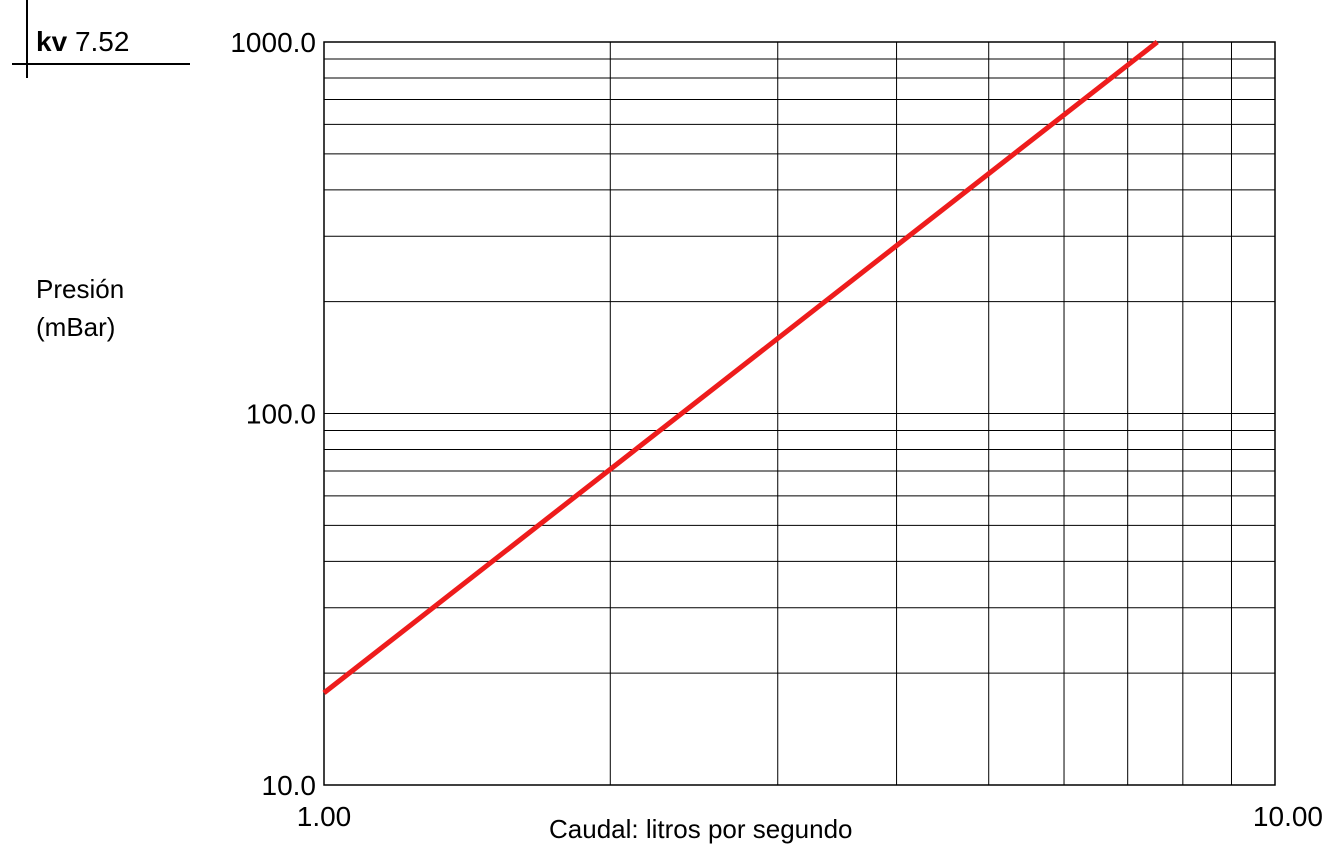 This screenshot has width=1344, height=861. What do you see at coordinates (76, 327) in the screenshot?
I see `y-axis-label-line-2: (mBar)` at bounding box center [76, 327].